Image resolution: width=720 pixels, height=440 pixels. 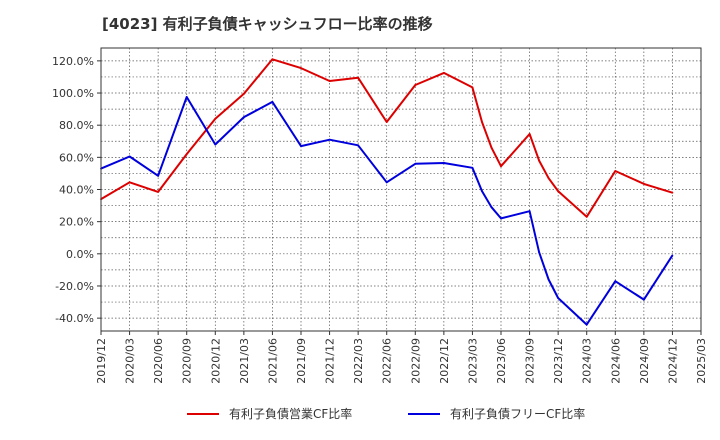 I want to click on y-tick-label: 80.0%, so click(x=76, y=125).